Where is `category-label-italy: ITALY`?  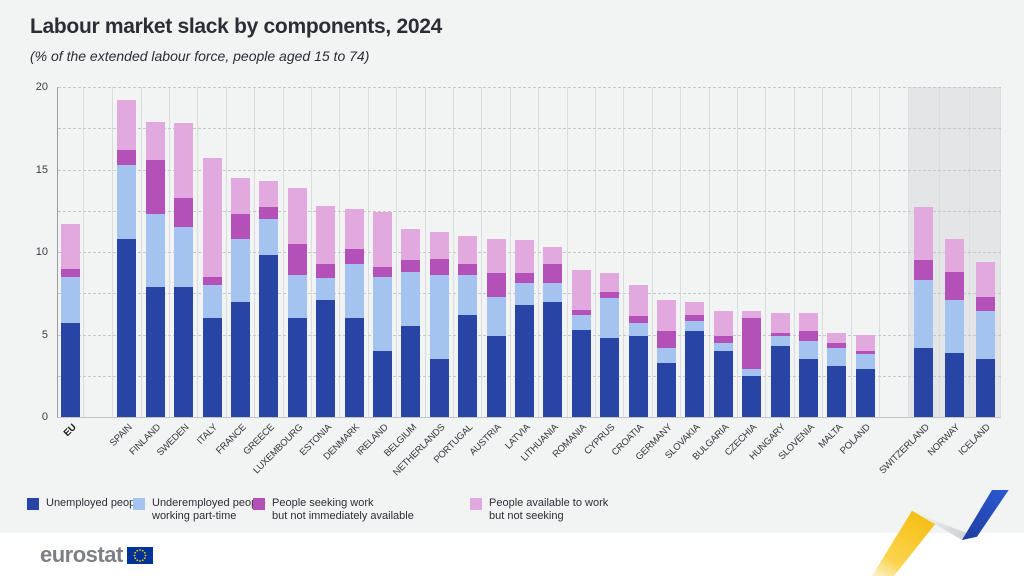
category-label-italy: ITALY is located at coordinates (207, 434).